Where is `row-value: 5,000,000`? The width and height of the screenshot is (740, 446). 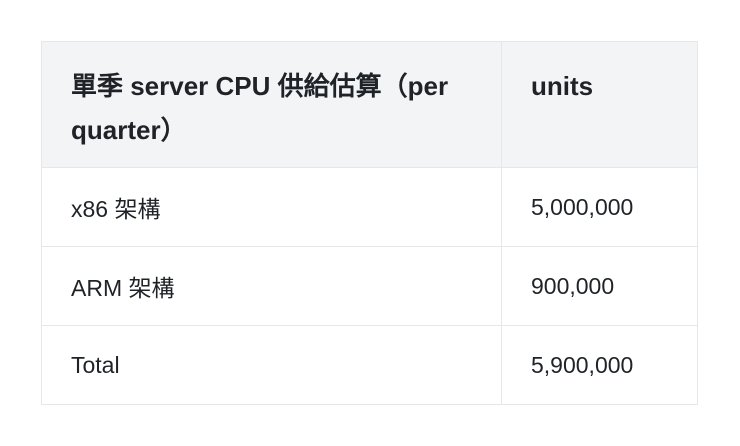 row-value: 5,000,000 is located at coordinates (599, 207).